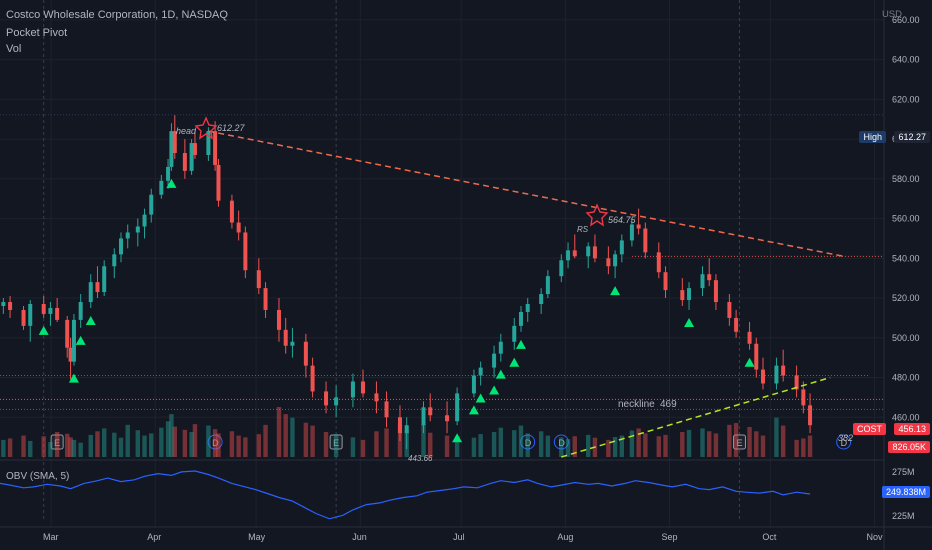 The image size is (932, 550). Describe the element at coordinates (844, 443) in the screenshot. I see `dividend-label: D` at that location.